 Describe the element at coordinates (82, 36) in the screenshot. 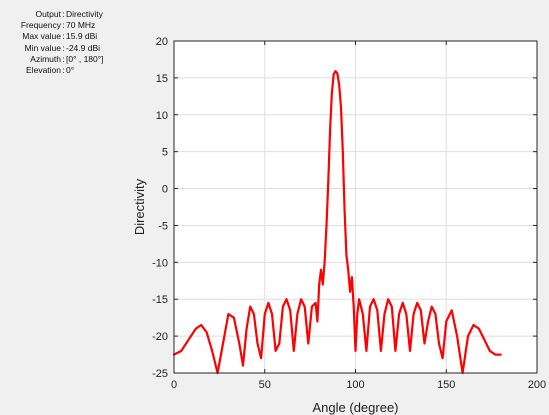

I see `info-value: 15.9 dBi` at that location.